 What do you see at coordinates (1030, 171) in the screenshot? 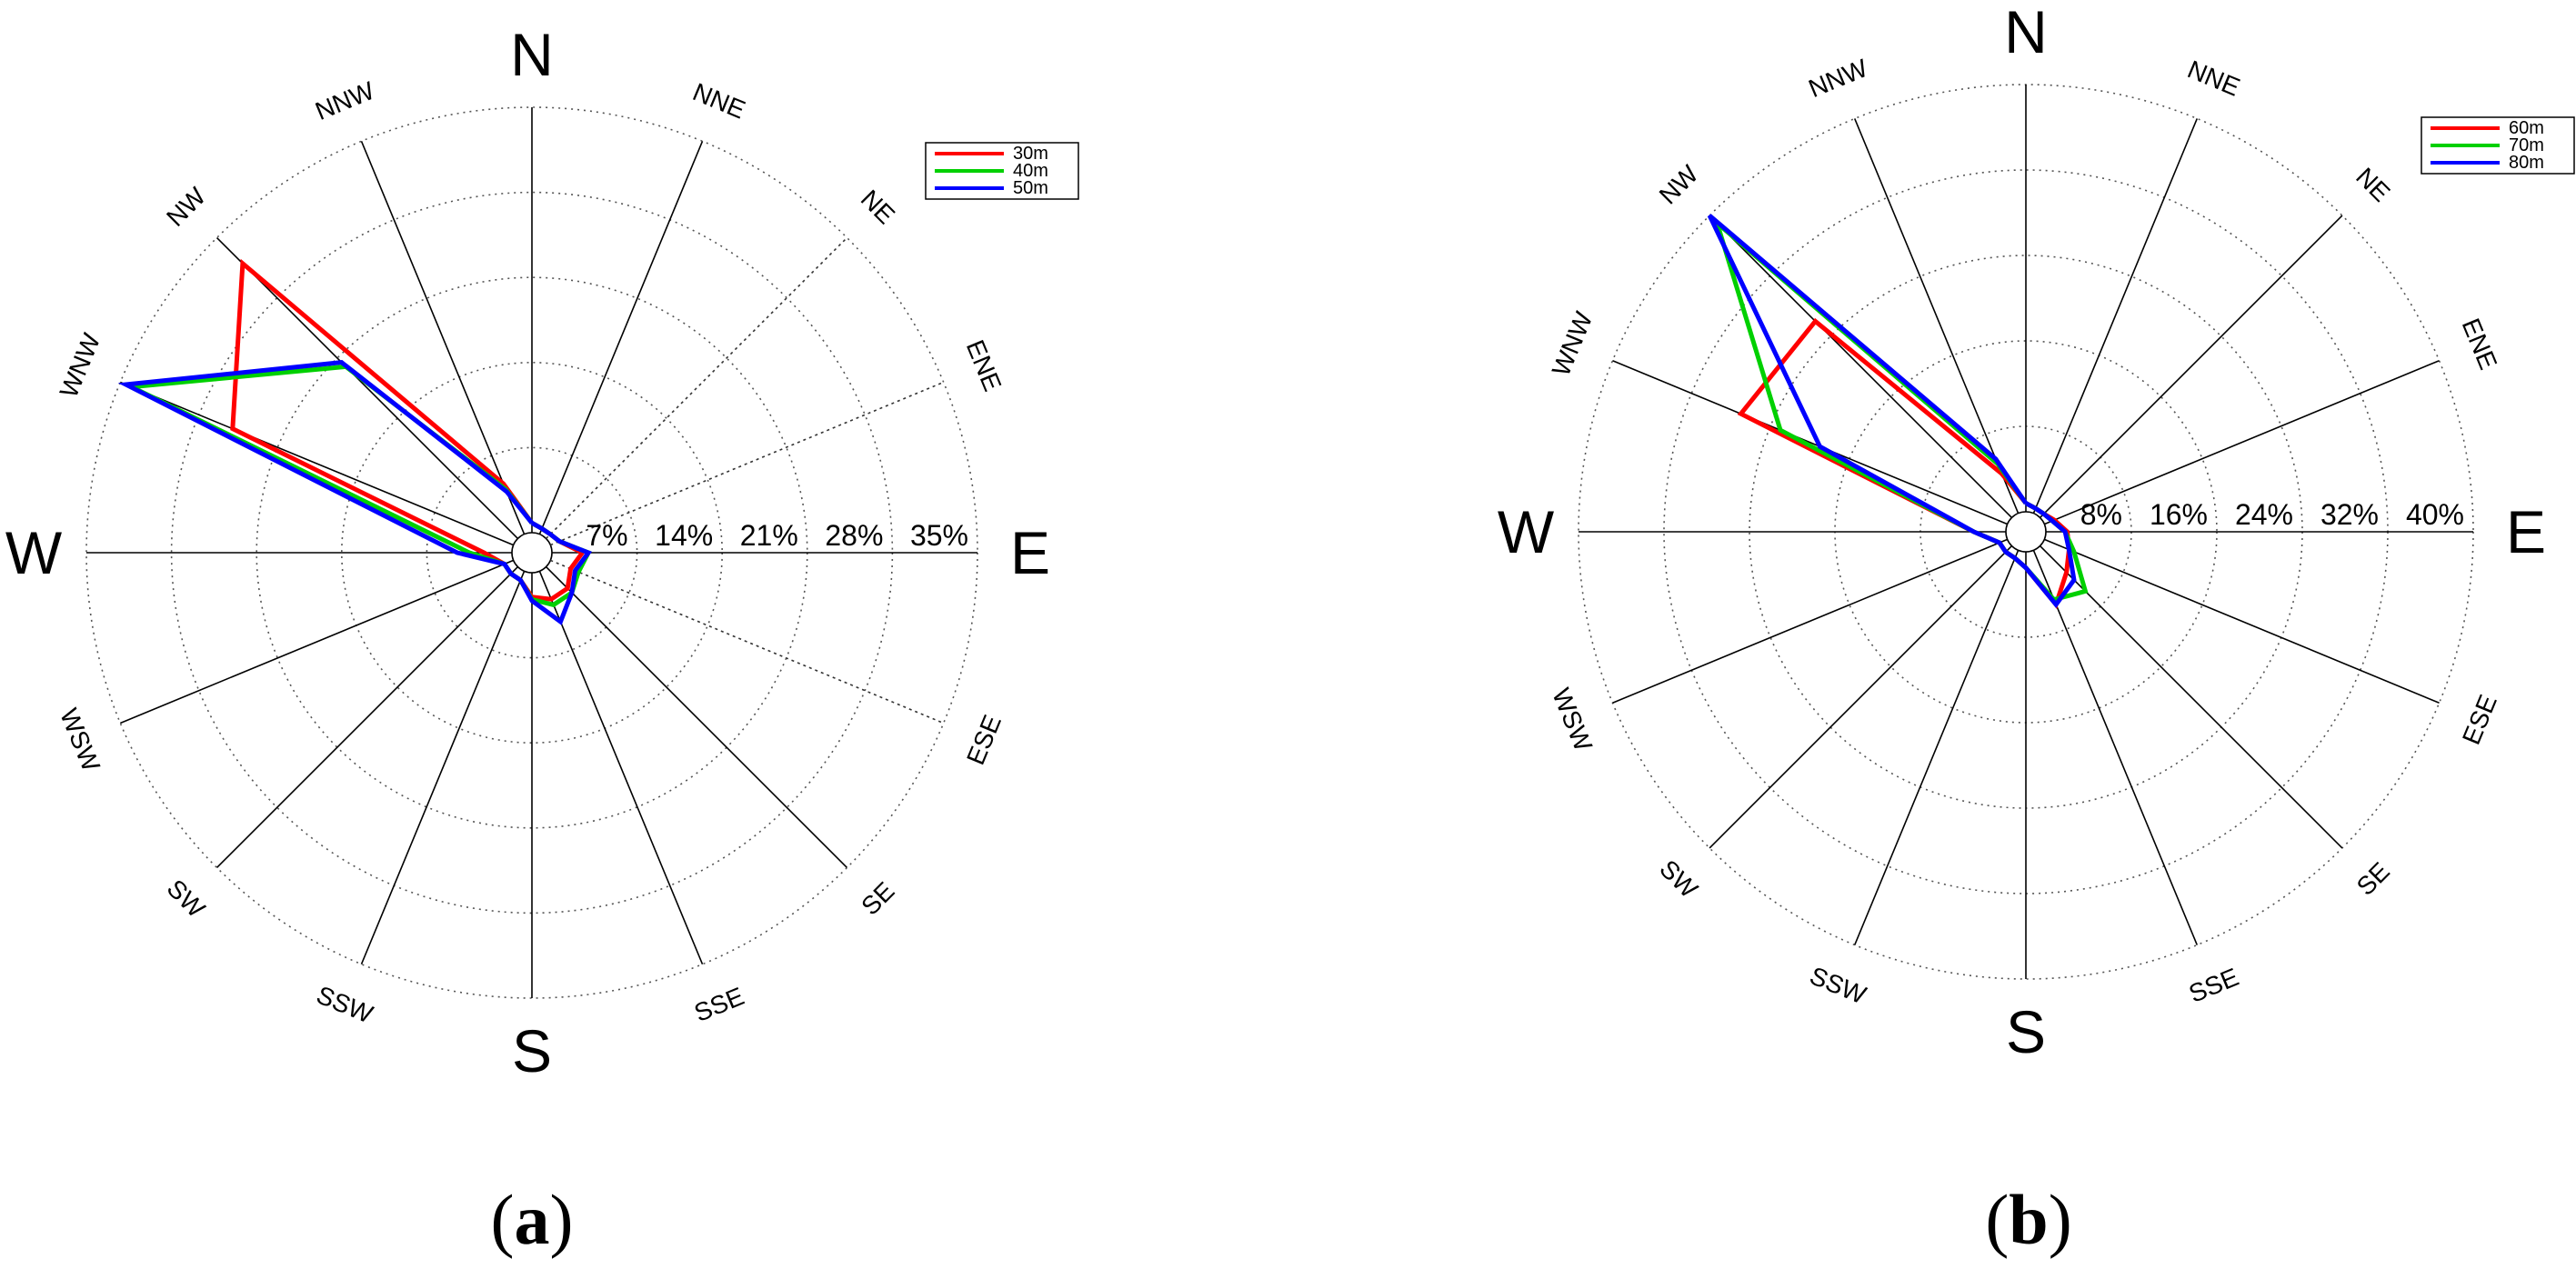
I see `legend-label-40m: 40m` at bounding box center [1030, 171].